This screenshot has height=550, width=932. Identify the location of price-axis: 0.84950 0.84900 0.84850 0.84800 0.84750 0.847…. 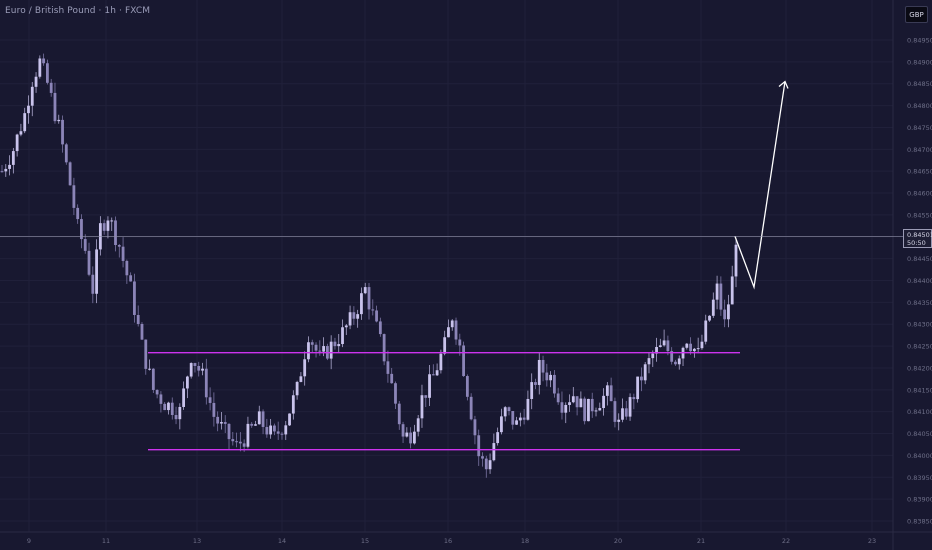
(919, 281).